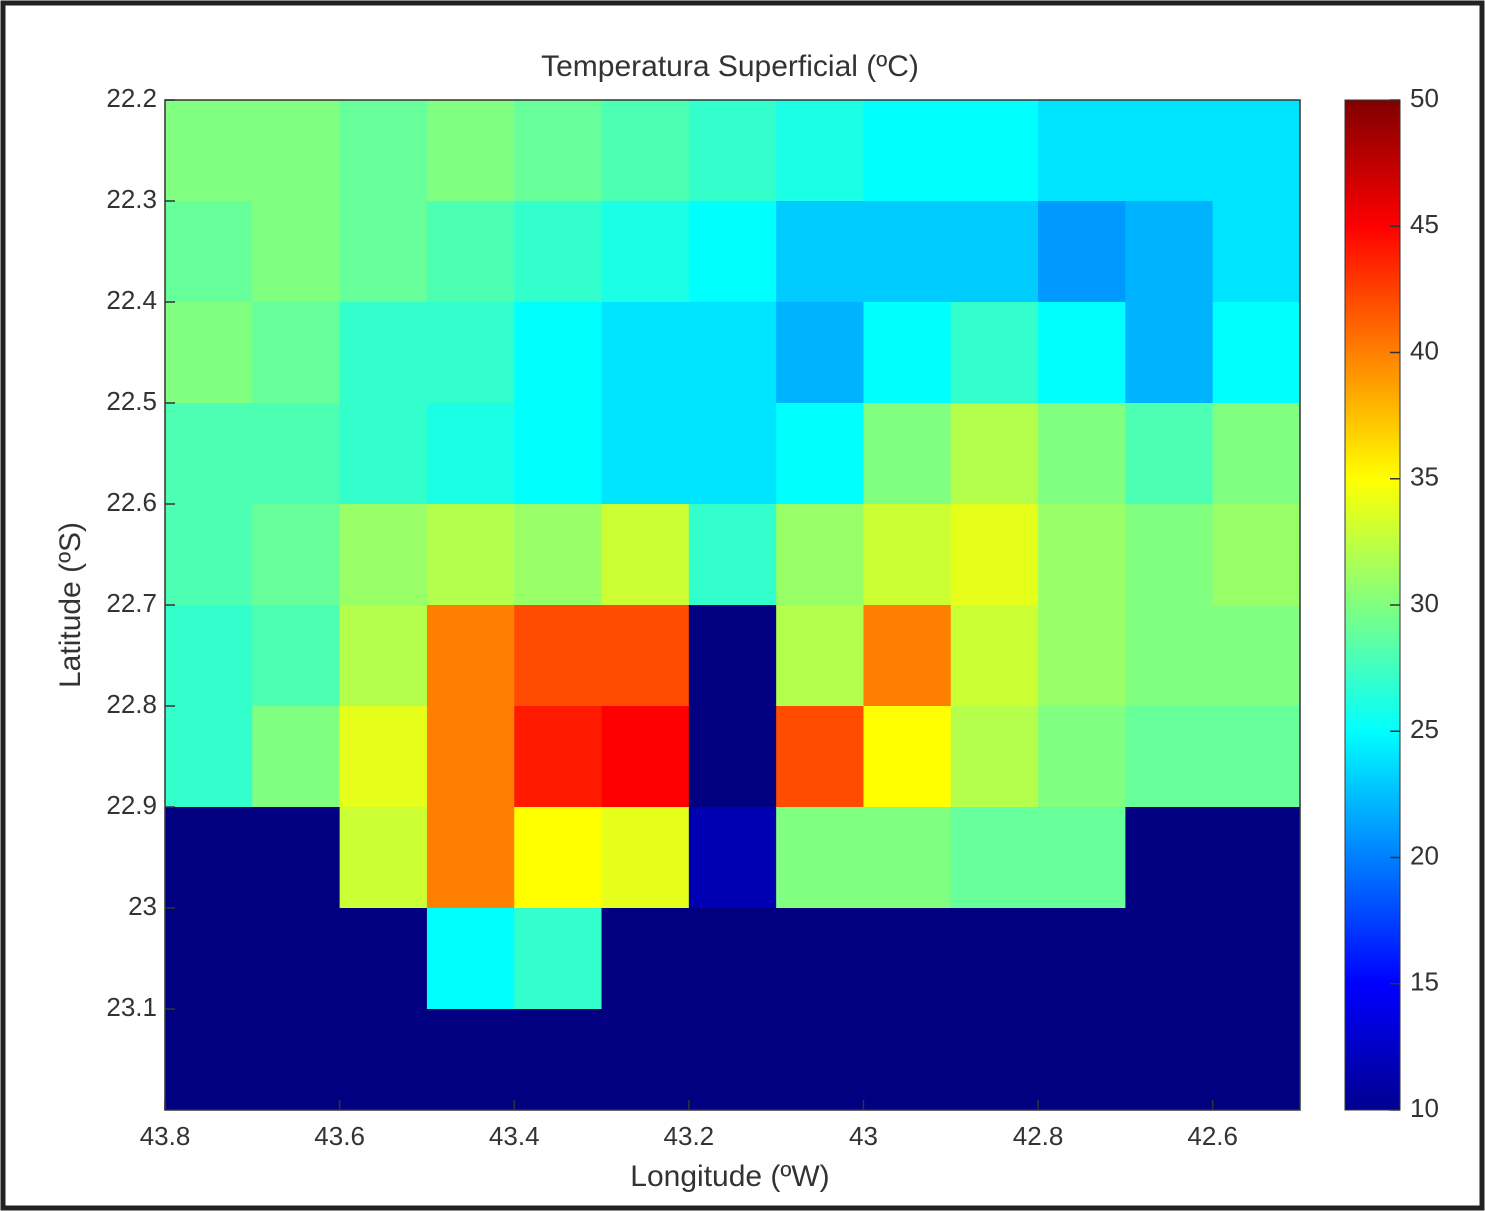  I want to click on colorbar-tick-label: 50, so click(1424, 98).